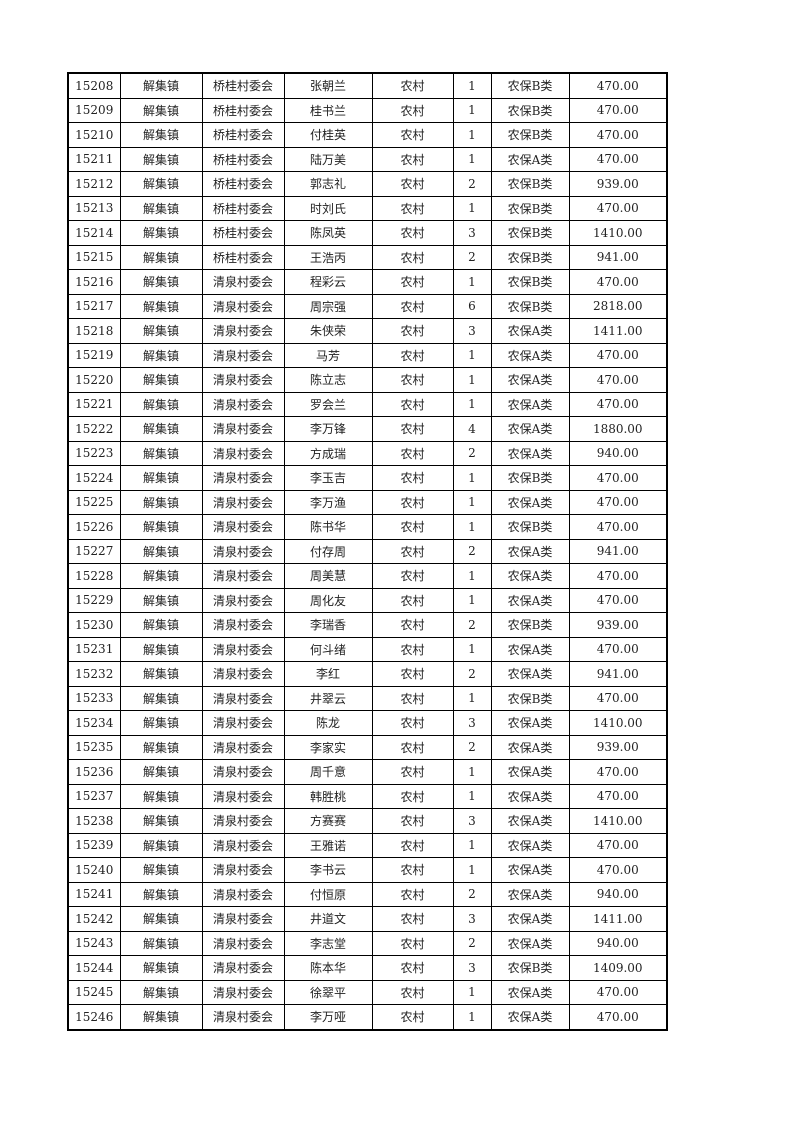 The height and width of the screenshot is (1122, 793). What do you see at coordinates (94, 968) in the screenshot?
I see `record-number-cell: 15244` at bounding box center [94, 968].